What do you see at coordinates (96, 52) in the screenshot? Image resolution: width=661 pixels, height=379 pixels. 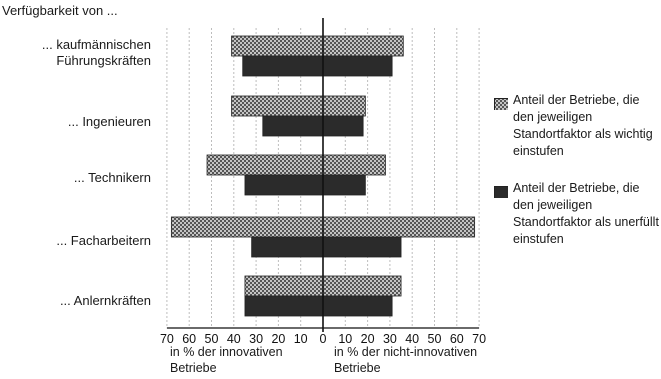 I see `category-label: ... kaufmännischen Führungskräften` at bounding box center [96, 52].